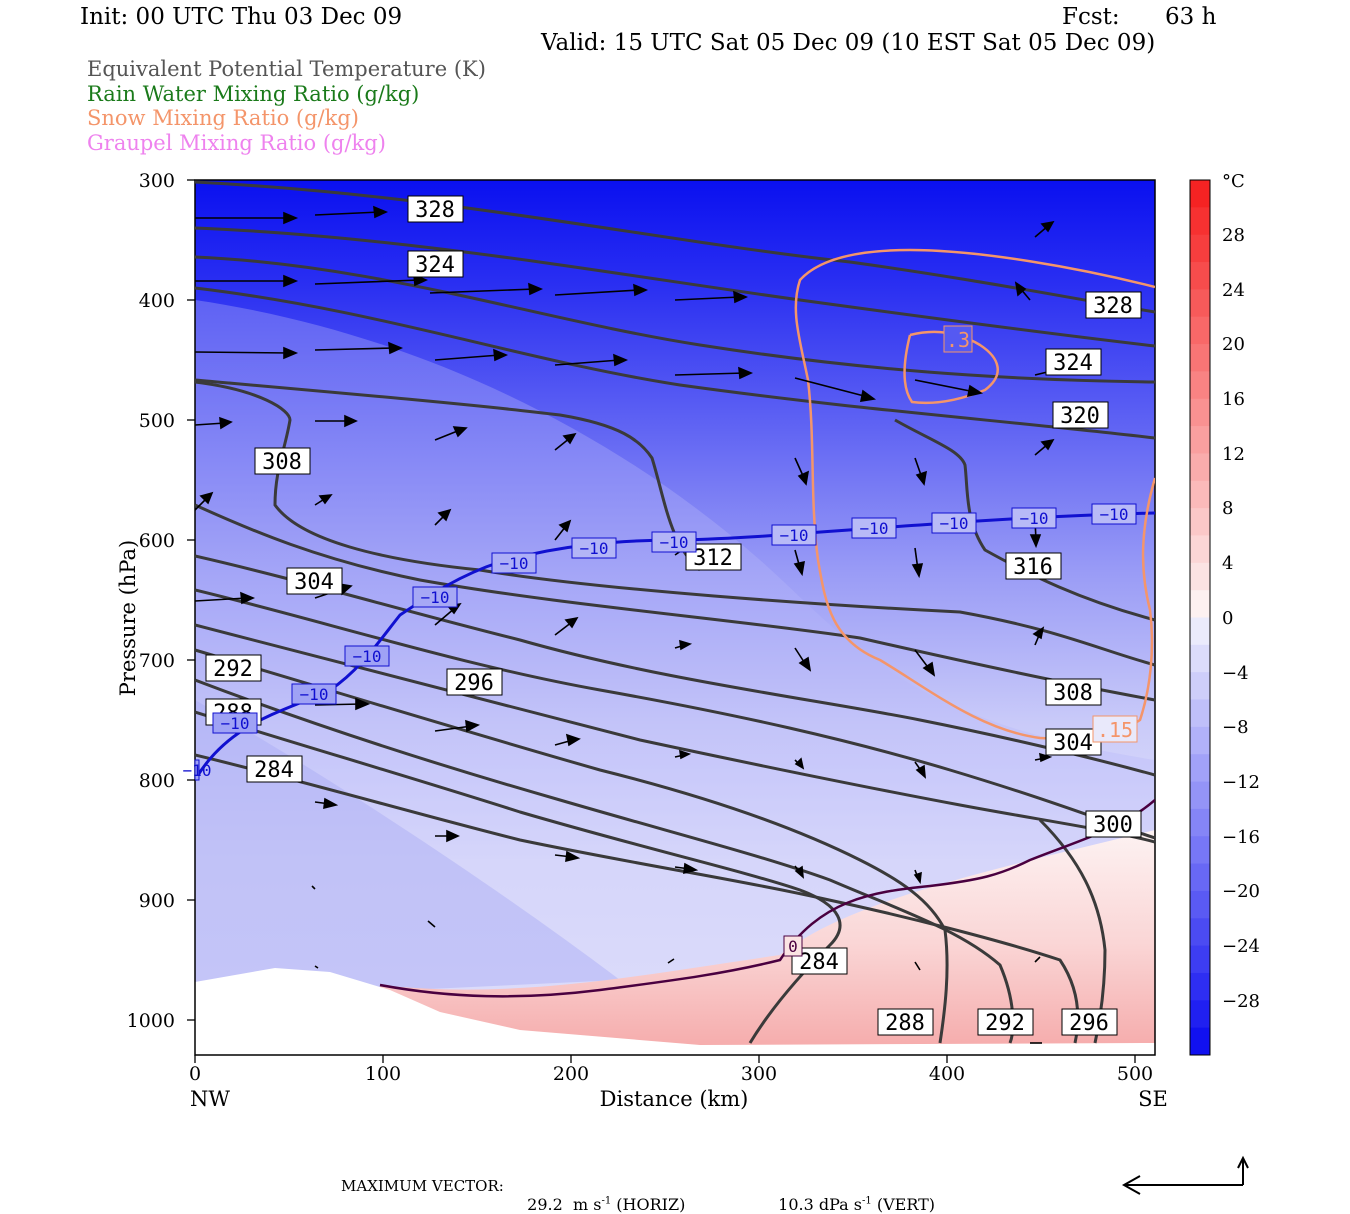 The height and width of the screenshot is (1214, 1350). Describe the element at coordinates (1115, 730) in the screenshot. I see `snow-label: .15` at that location.